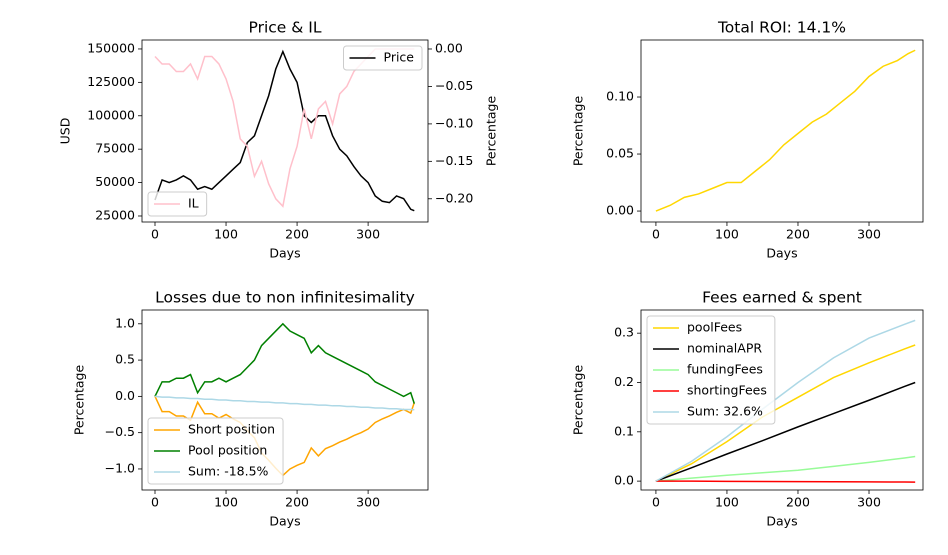 The image size is (948, 555). Describe the element at coordinates (228, 471) in the screenshot. I see `legend-label: Sum: -18.5%` at that location.